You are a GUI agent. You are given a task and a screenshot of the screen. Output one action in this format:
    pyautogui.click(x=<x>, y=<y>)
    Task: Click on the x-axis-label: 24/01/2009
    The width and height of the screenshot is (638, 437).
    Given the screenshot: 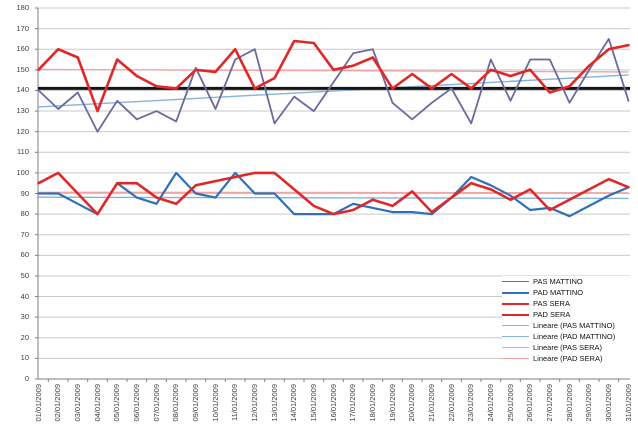 What is the action you would take?
    pyautogui.click(x=490, y=403)
    